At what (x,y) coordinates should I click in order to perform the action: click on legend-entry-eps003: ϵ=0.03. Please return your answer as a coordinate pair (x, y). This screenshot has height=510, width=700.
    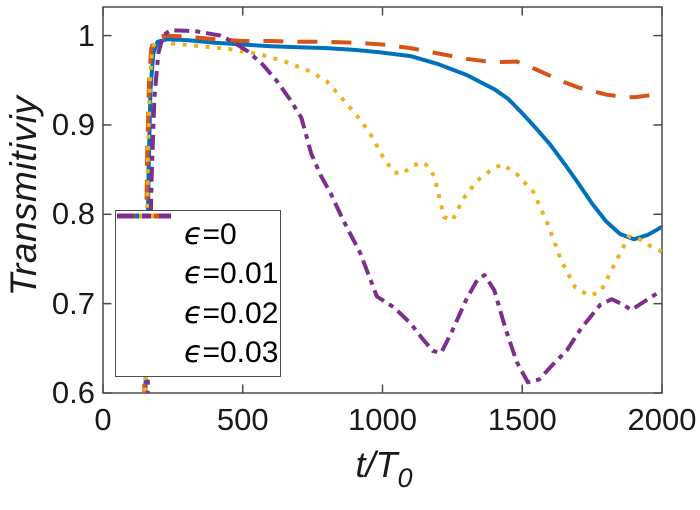
    Looking at the image, I should click on (198, 292).